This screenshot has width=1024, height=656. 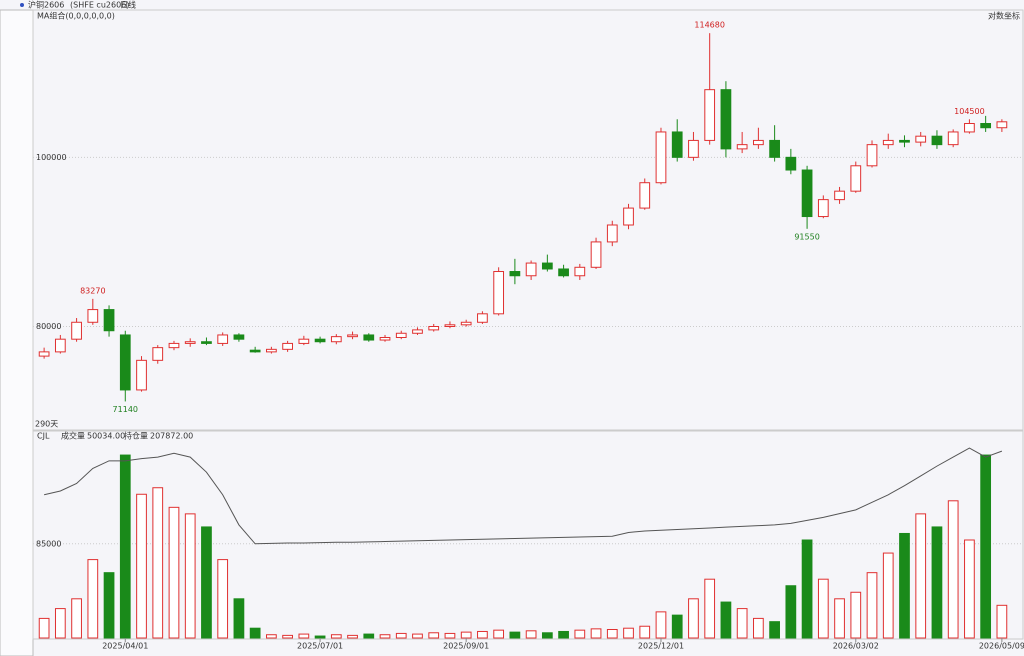 What do you see at coordinates (73, 436) in the screenshot?
I see `legend-volume: 成交量` at bounding box center [73, 436].